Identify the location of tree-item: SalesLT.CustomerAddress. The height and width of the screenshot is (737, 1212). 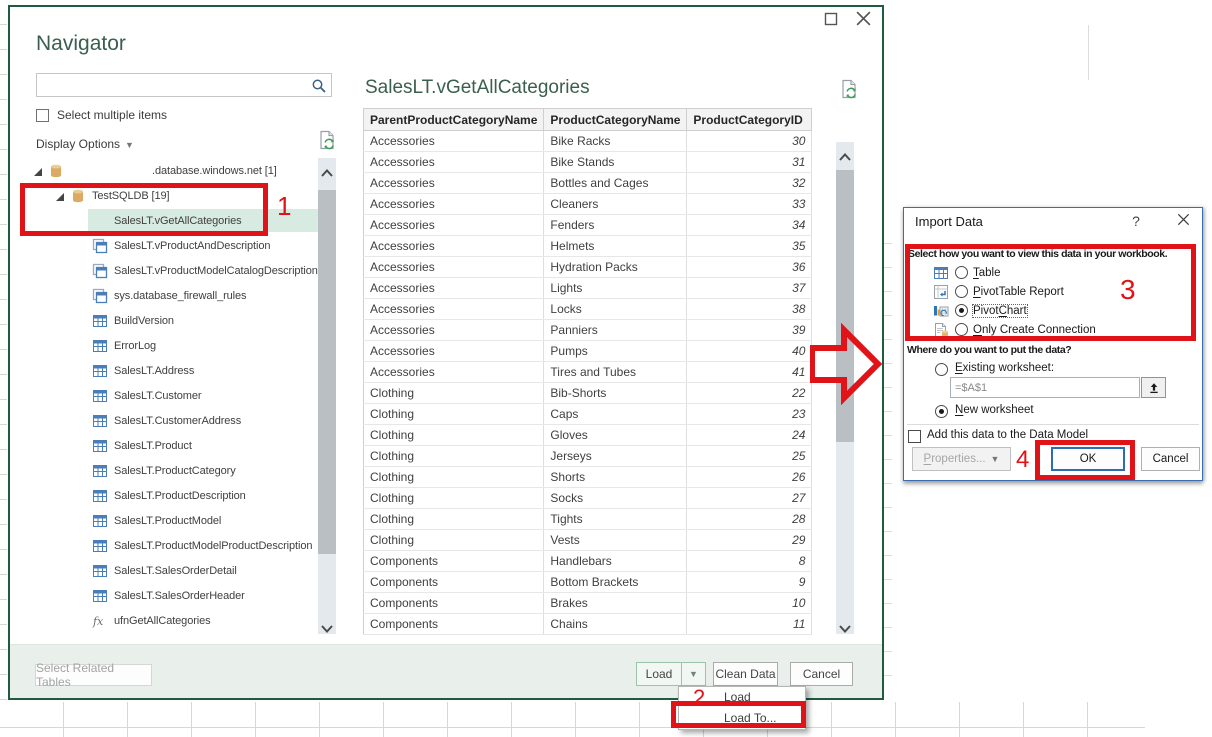
(171, 420).